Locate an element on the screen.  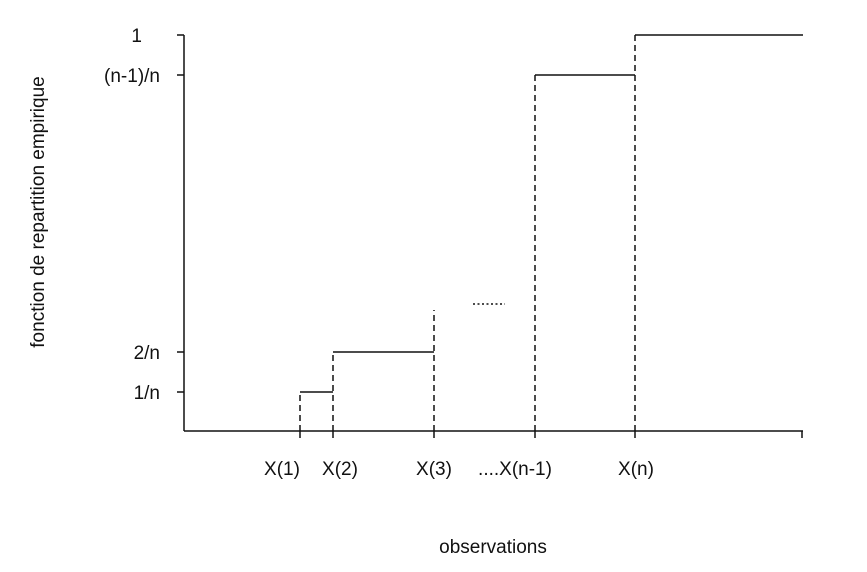
x-tick-label-1: X(1) is located at coordinates (282, 469).